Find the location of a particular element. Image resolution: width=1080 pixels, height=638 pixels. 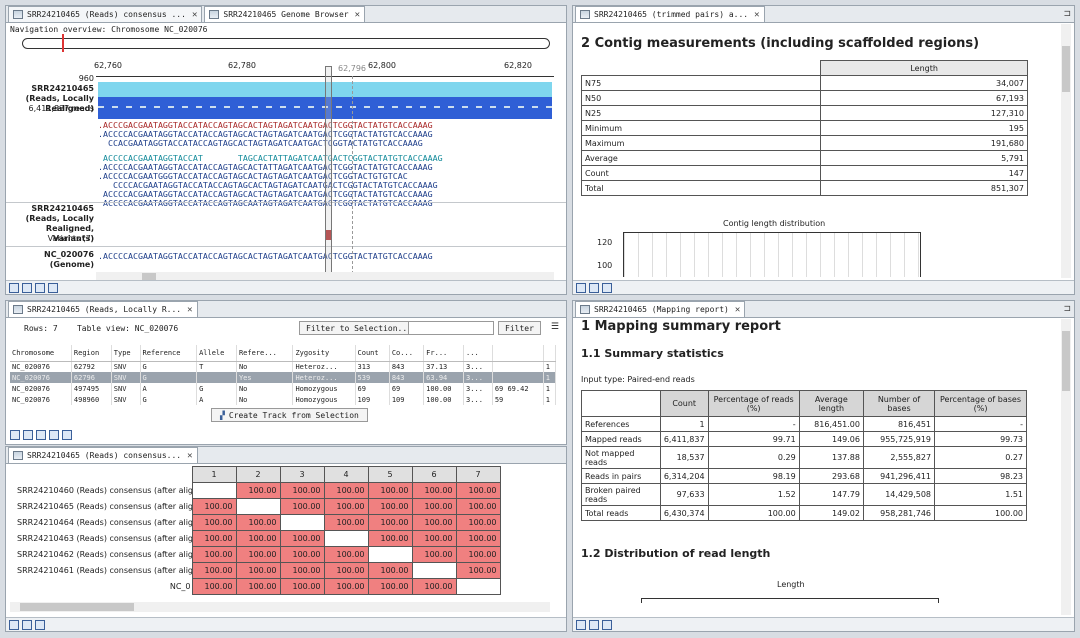

tab-genome-browser: SRR24210465 Genome Browser ✕ is located at coordinates (285, 14).